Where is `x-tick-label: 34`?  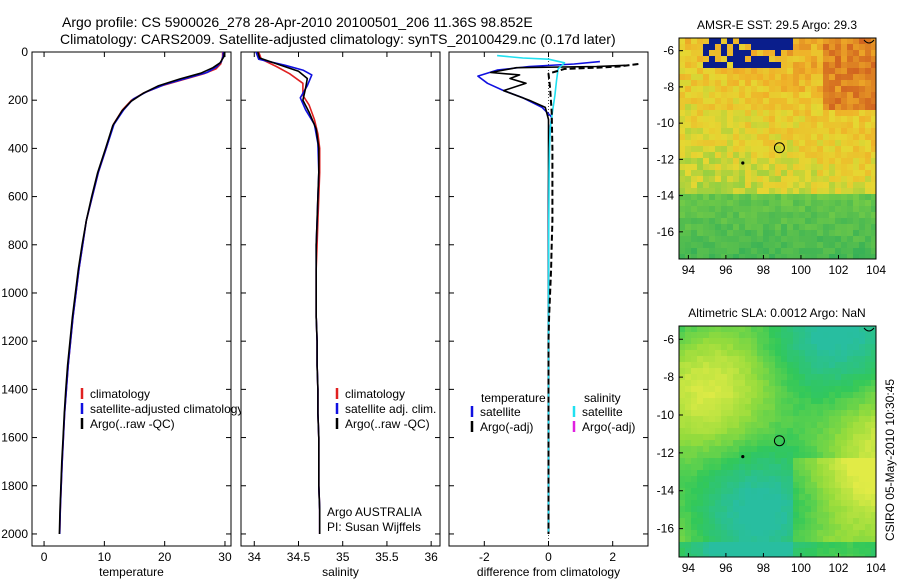
x-tick-label: 34 is located at coordinates (255, 557).